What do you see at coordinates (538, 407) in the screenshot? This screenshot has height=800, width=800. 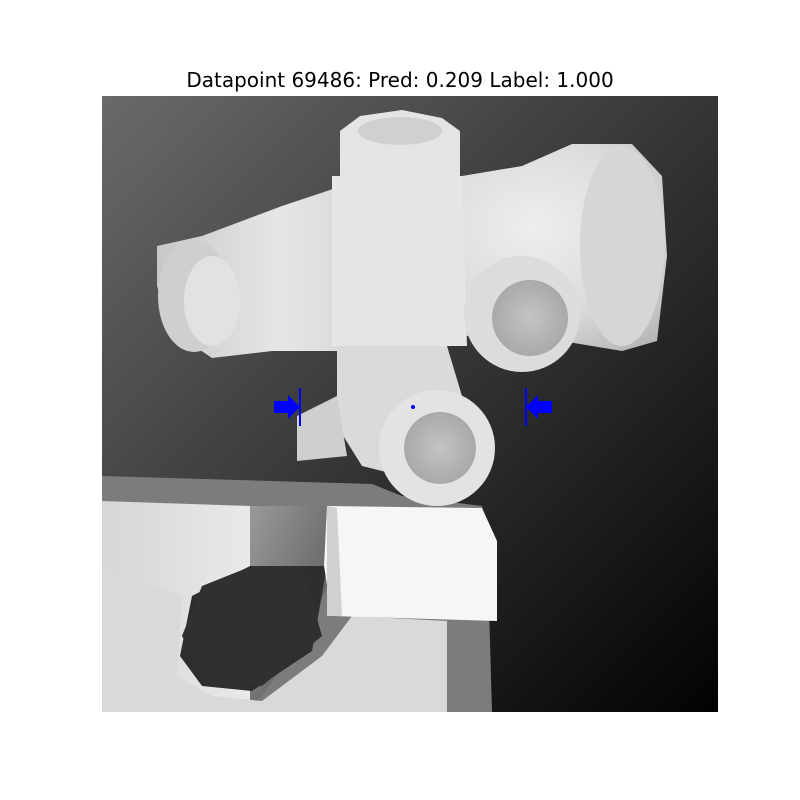 I see `right-arrow-marker` at bounding box center [538, 407].